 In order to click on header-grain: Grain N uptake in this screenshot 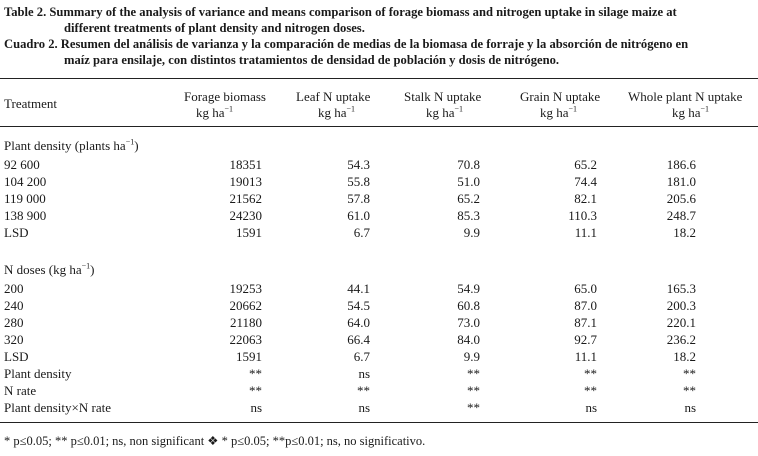, I will do `click(560, 96)`.